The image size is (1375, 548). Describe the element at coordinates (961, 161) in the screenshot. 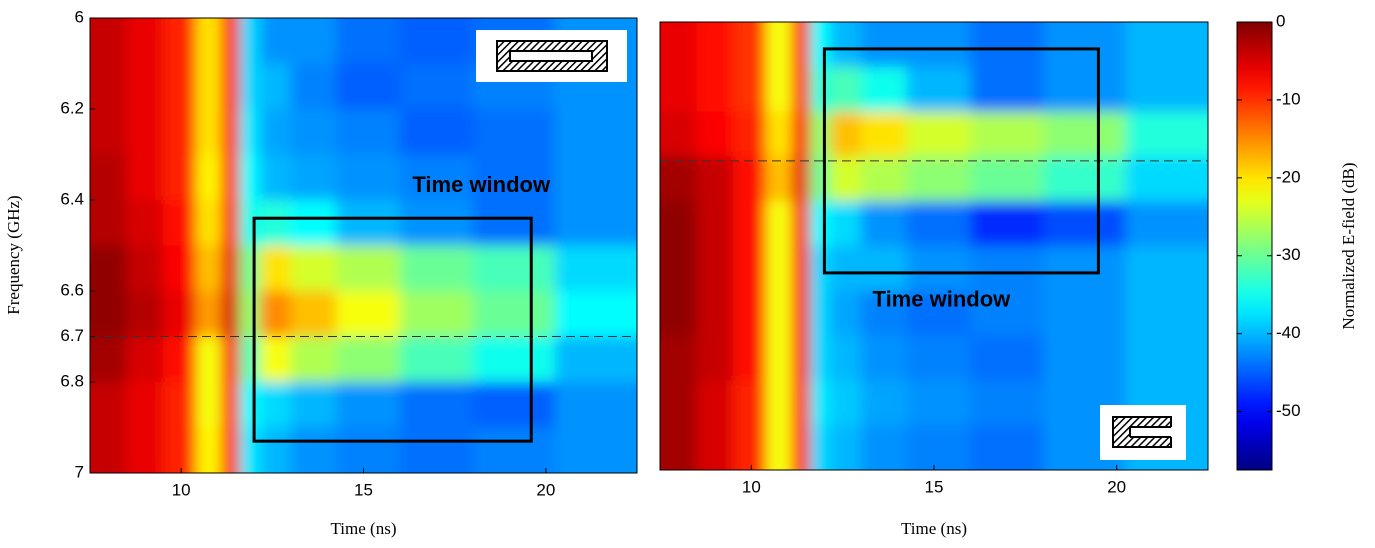

I see `time-window` at that location.